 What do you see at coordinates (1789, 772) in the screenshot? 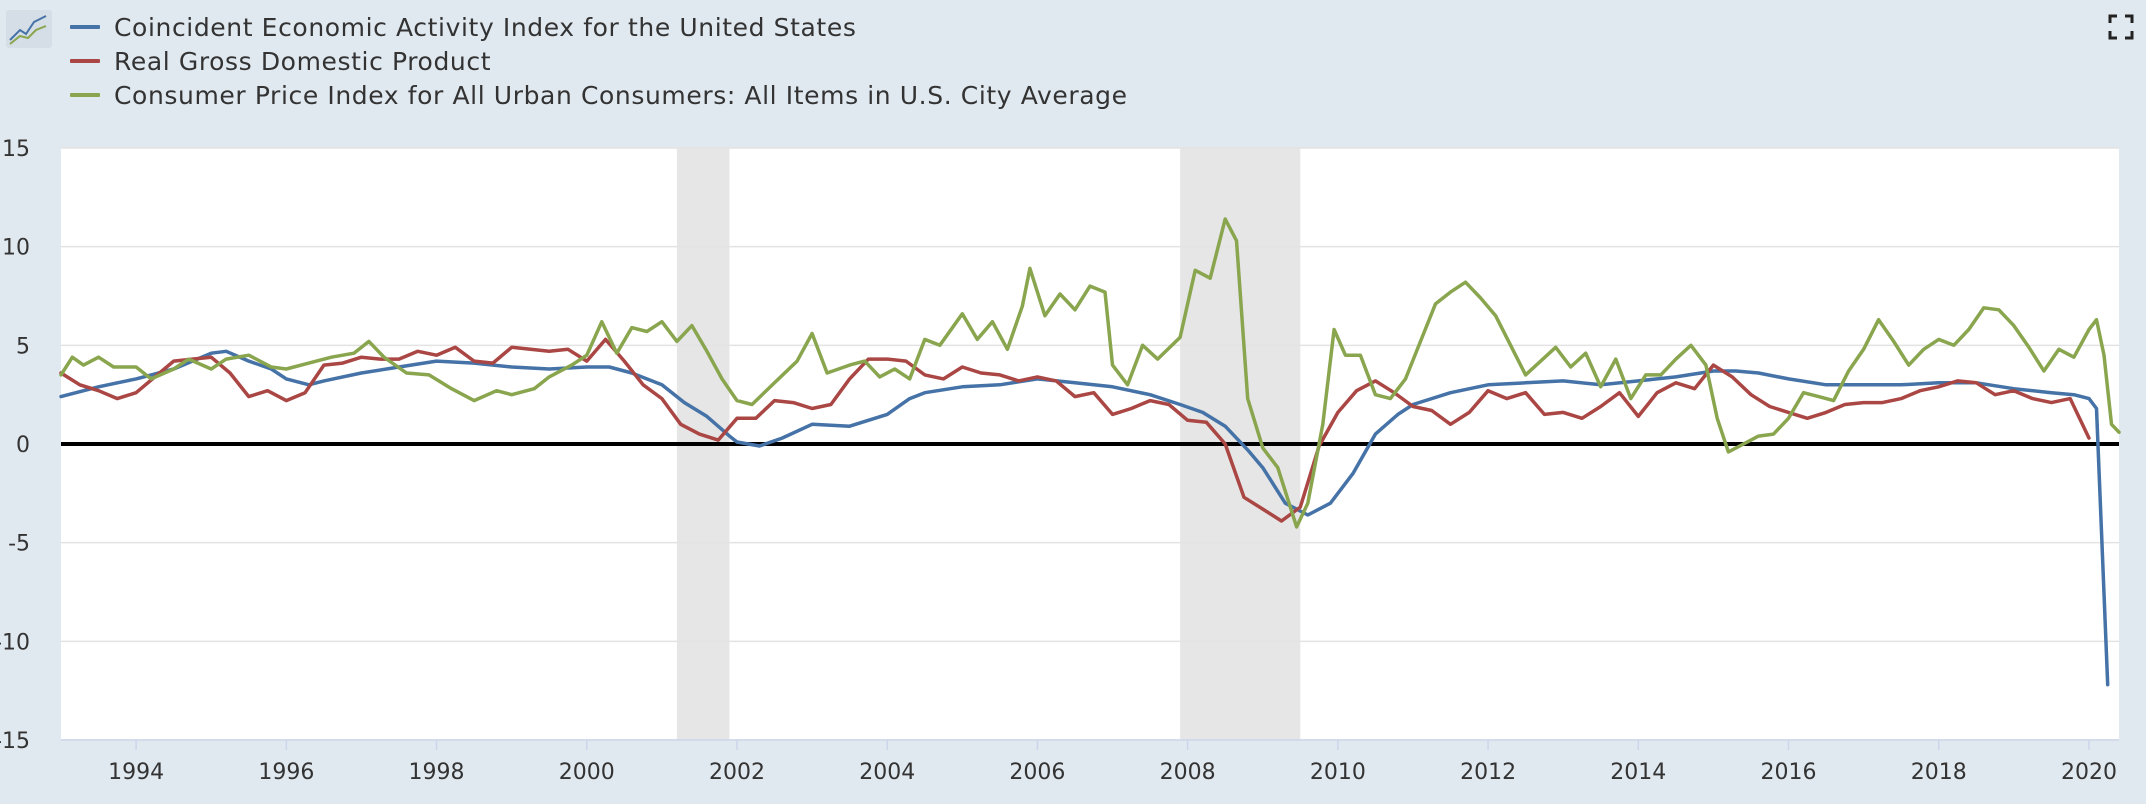
I see `x-tick-label: 2016` at bounding box center [1789, 772].